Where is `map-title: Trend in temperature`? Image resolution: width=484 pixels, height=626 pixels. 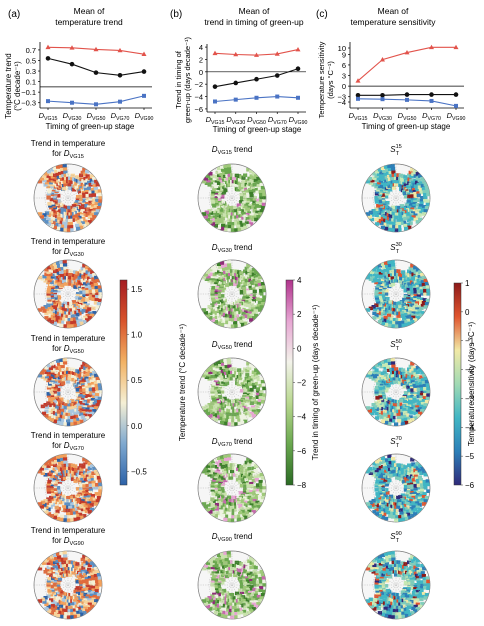 map-title: Trend in temperature is located at coordinates (68, 530).